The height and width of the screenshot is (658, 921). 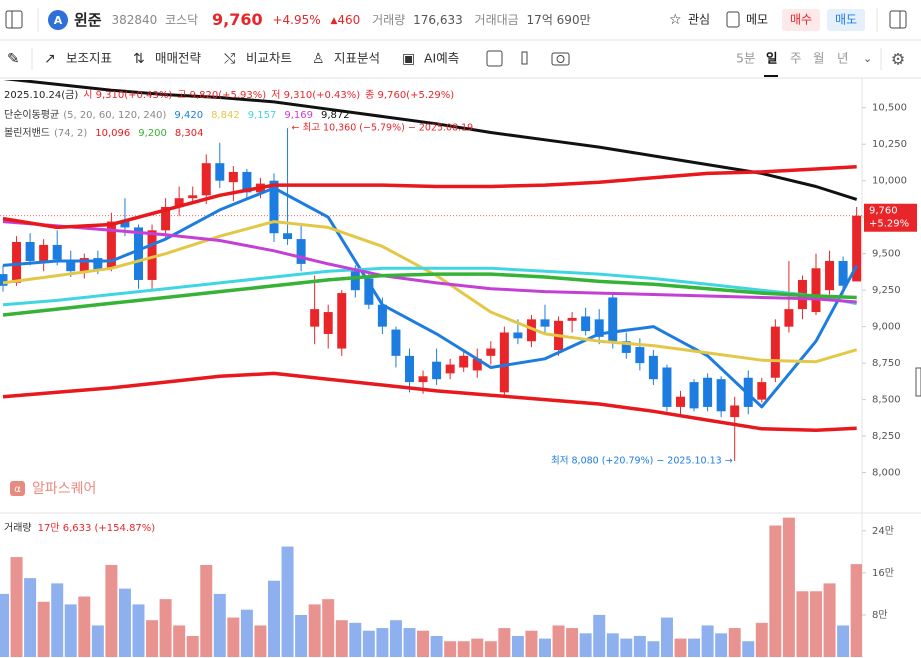 What do you see at coordinates (918, 382) in the screenshot?
I see `scroll-handle` at bounding box center [918, 382].